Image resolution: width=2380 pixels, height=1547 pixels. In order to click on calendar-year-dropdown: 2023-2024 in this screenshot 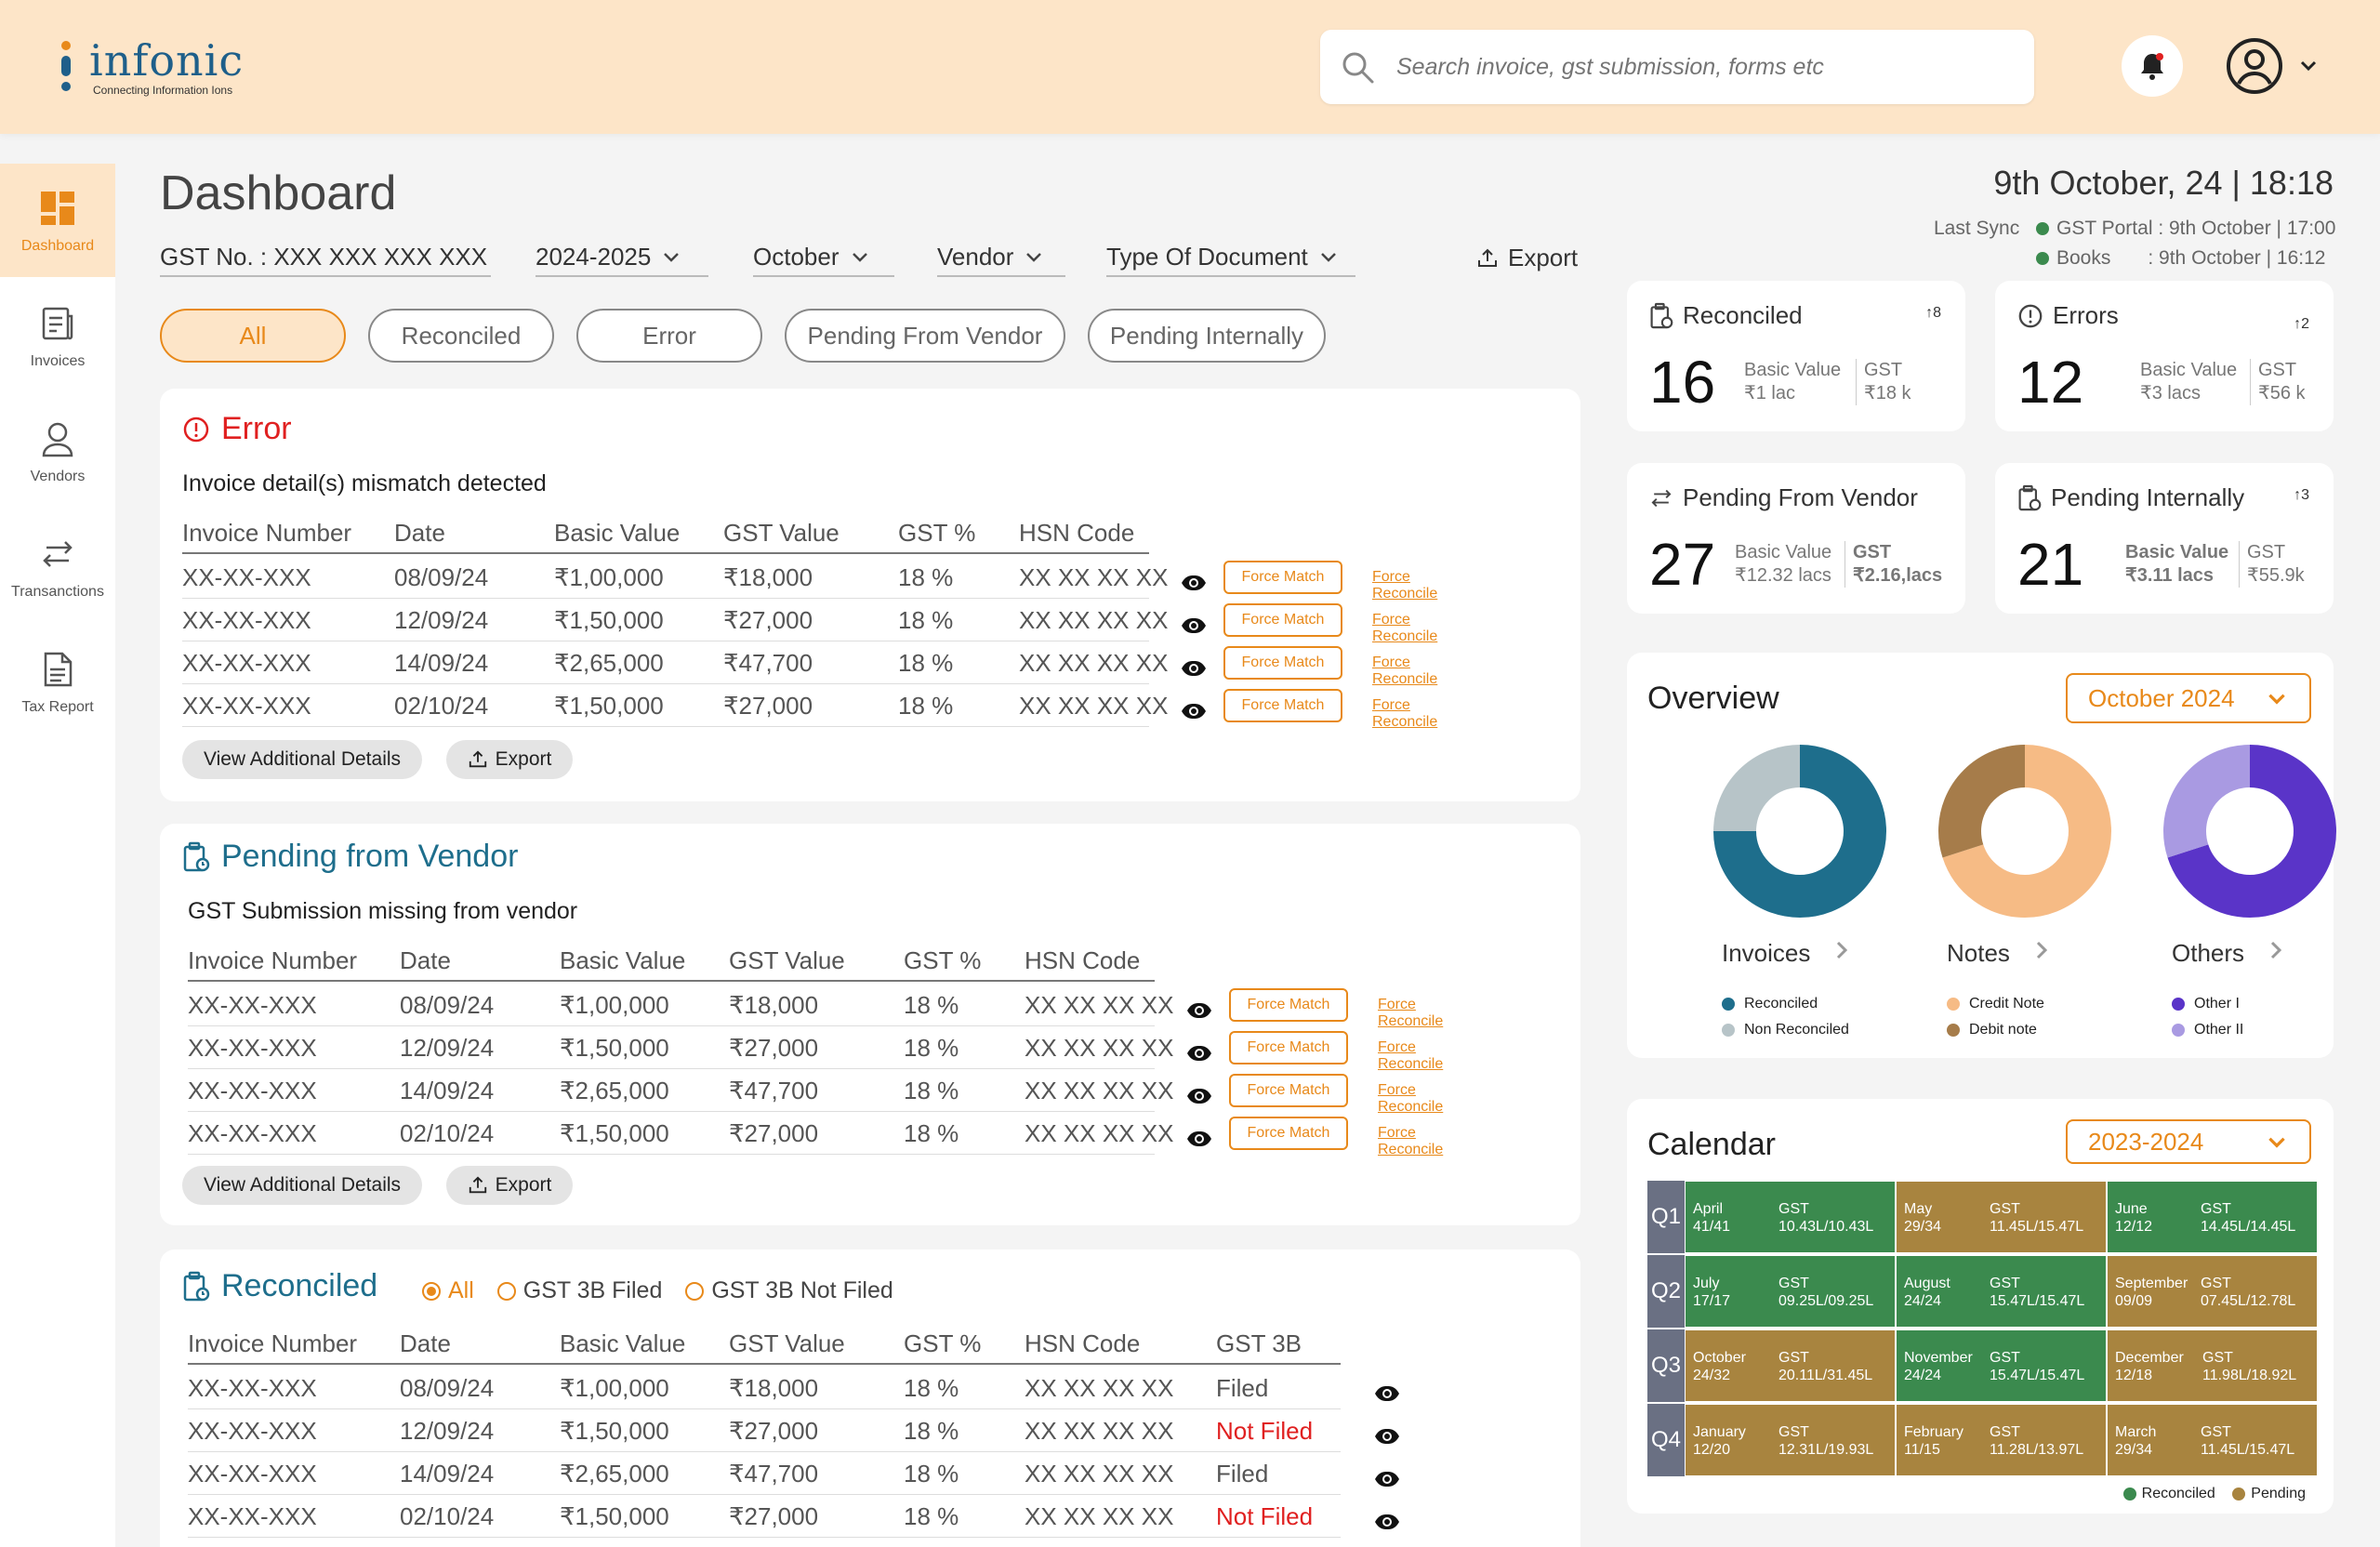, I will do `click(2188, 1141)`.